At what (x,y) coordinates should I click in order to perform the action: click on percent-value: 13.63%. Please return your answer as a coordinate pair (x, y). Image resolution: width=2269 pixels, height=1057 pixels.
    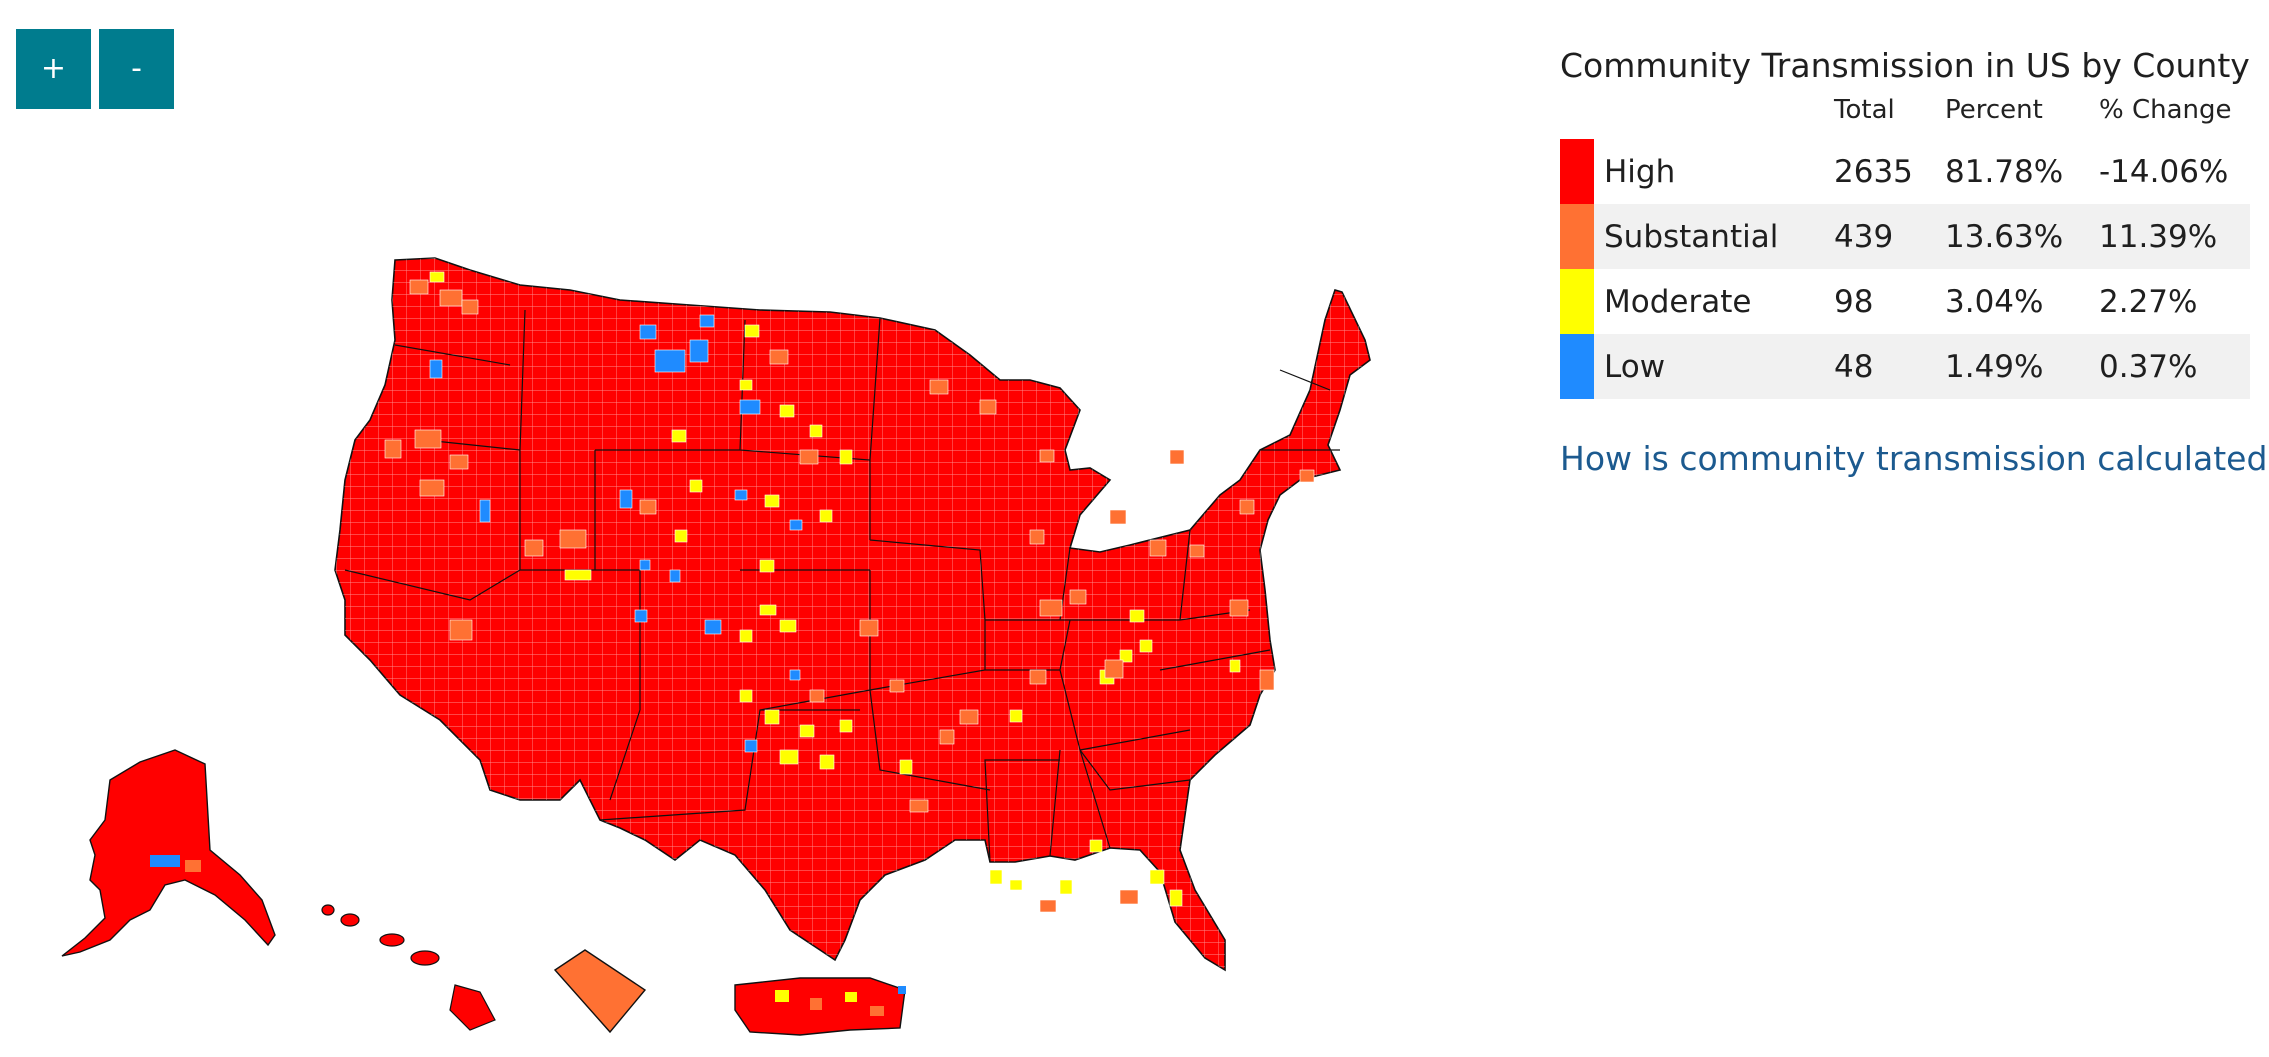
    Looking at the image, I should click on (2022, 236).